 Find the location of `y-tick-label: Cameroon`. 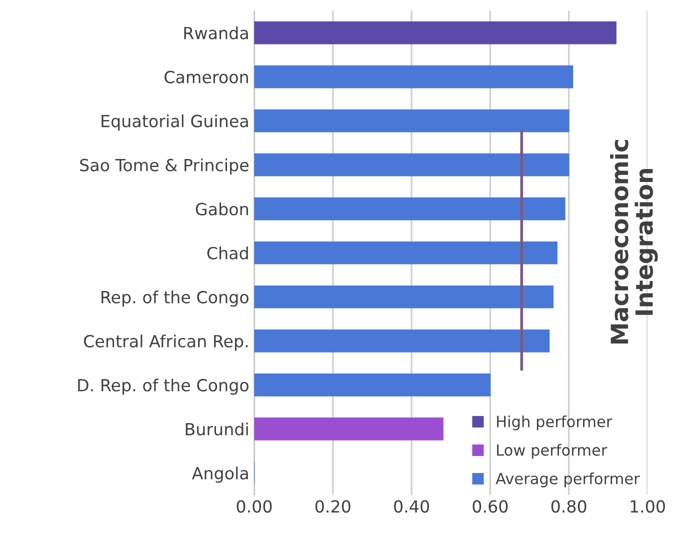

y-tick-label: Cameroon is located at coordinates (206, 77).